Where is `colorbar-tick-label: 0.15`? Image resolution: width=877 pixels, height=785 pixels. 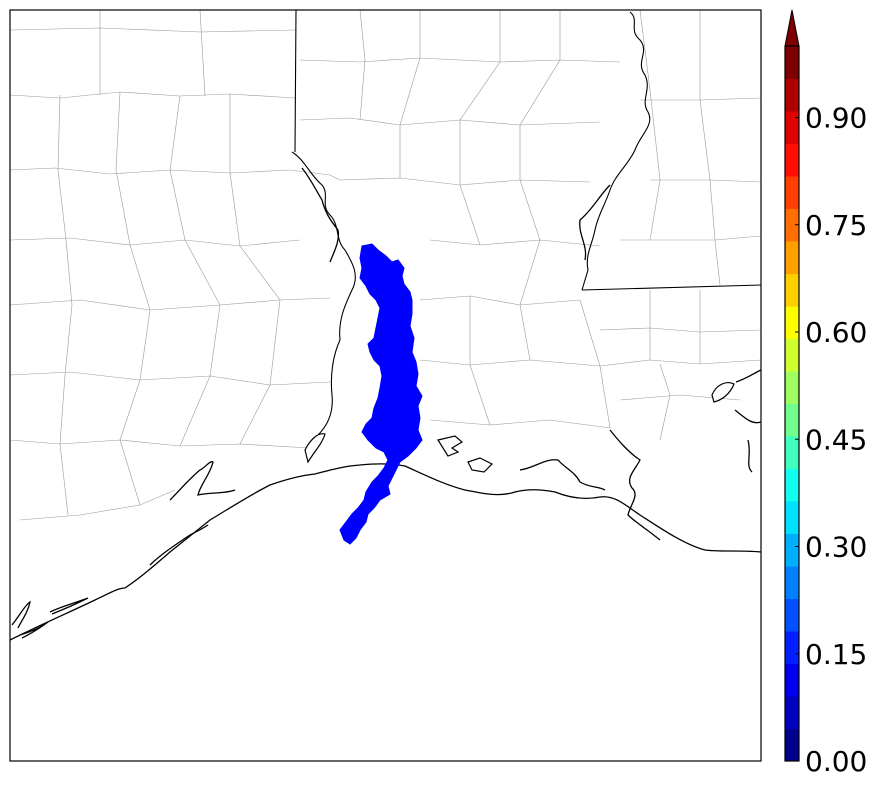
colorbar-tick-label: 0.15 is located at coordinates (836, 654).